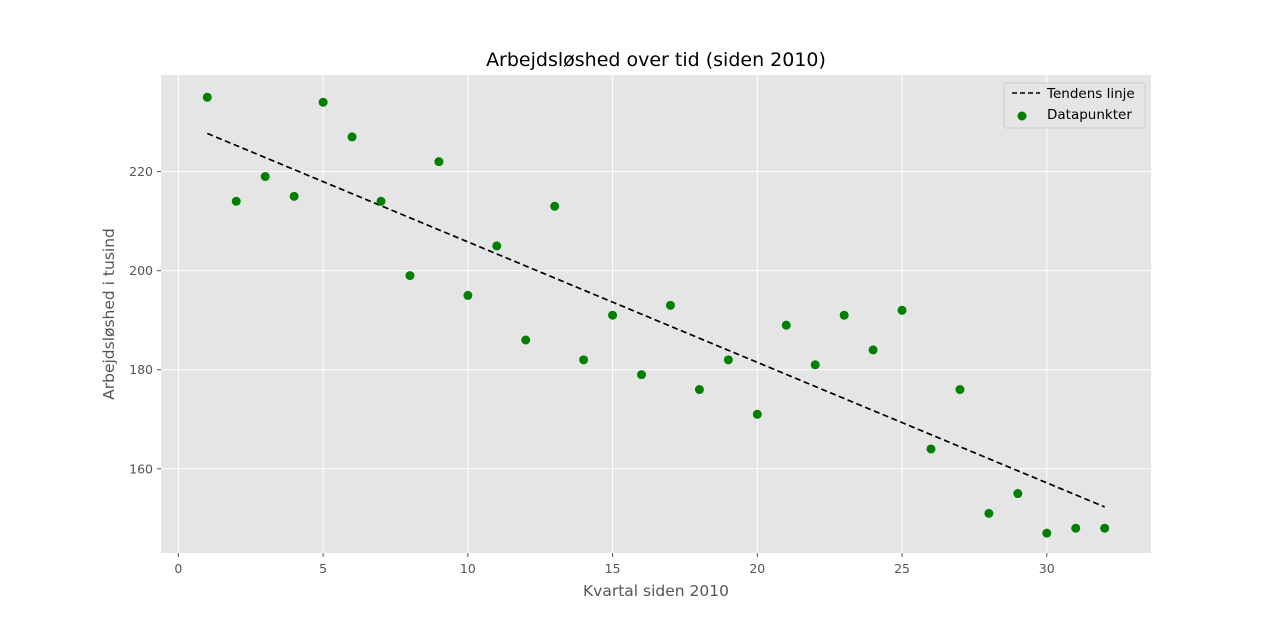  What do you see at coordinates (145, 320) in the screenshot?
I see `y-axis-ticks: 160 180 200 220` at bounding box center [145, 320].